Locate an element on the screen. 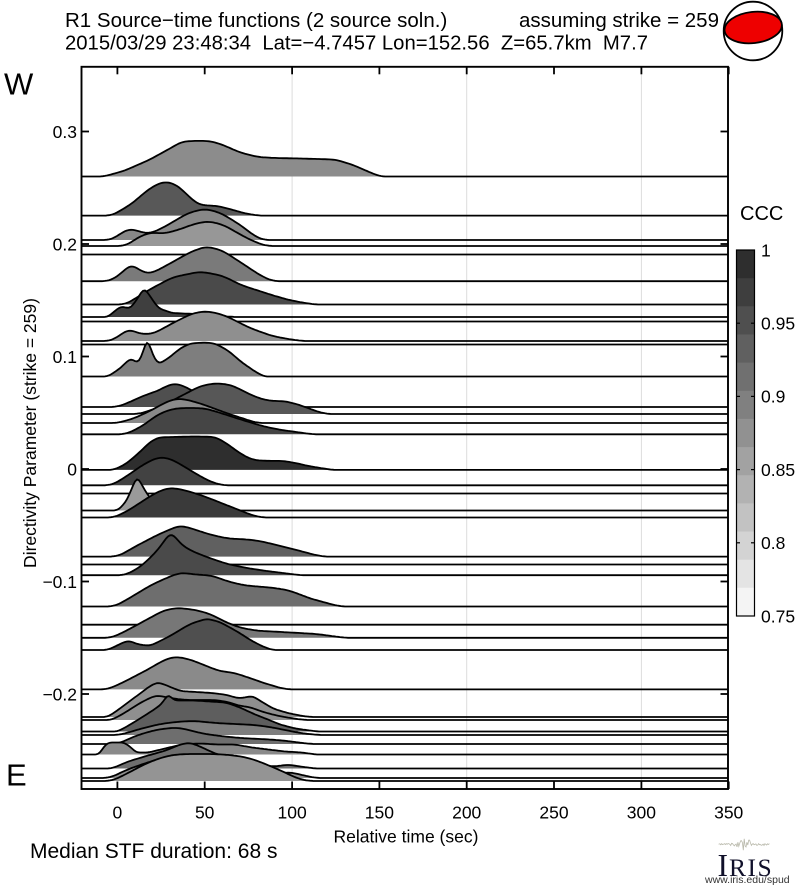 Image resolution: width=800 pixels, height=887 pixels. svg-text: 200 is located at coordinates (466, 813).